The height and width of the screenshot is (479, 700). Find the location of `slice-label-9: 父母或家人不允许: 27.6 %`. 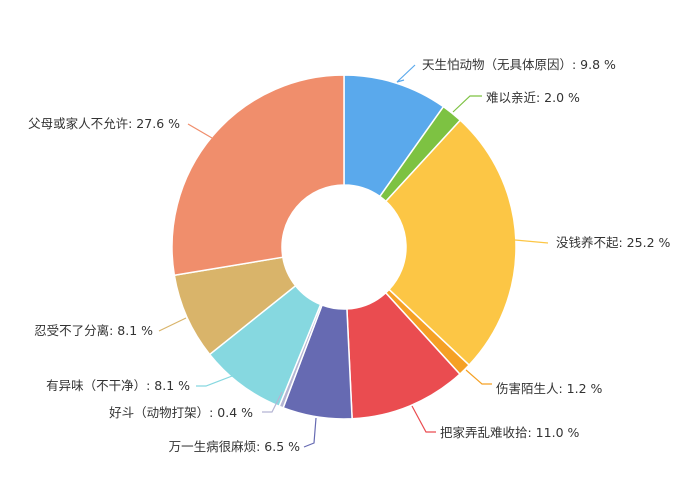

slice-label-9: 父母或家人不允许: 27.6 % is located at coordinates (104, 123).